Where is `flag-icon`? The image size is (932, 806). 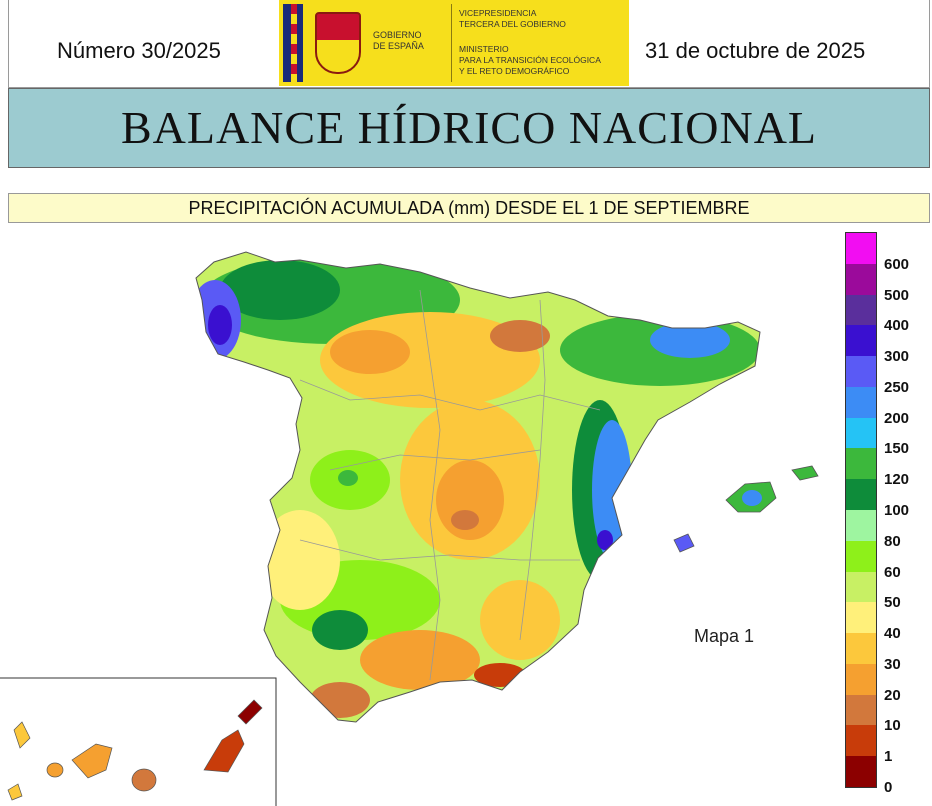 flag-icon is located at coordinates (293, 43).